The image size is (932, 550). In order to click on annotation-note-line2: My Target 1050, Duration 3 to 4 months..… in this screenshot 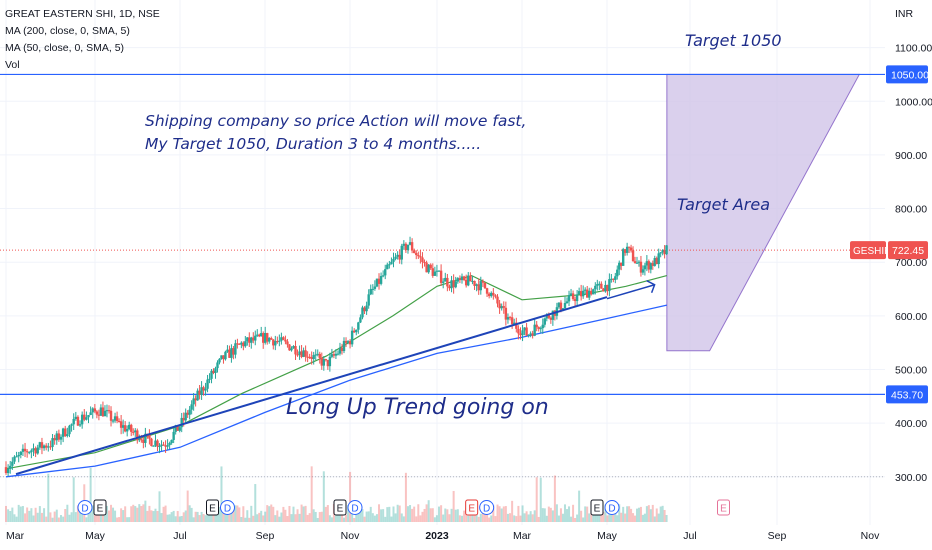, I will do `click(313, 144)`.